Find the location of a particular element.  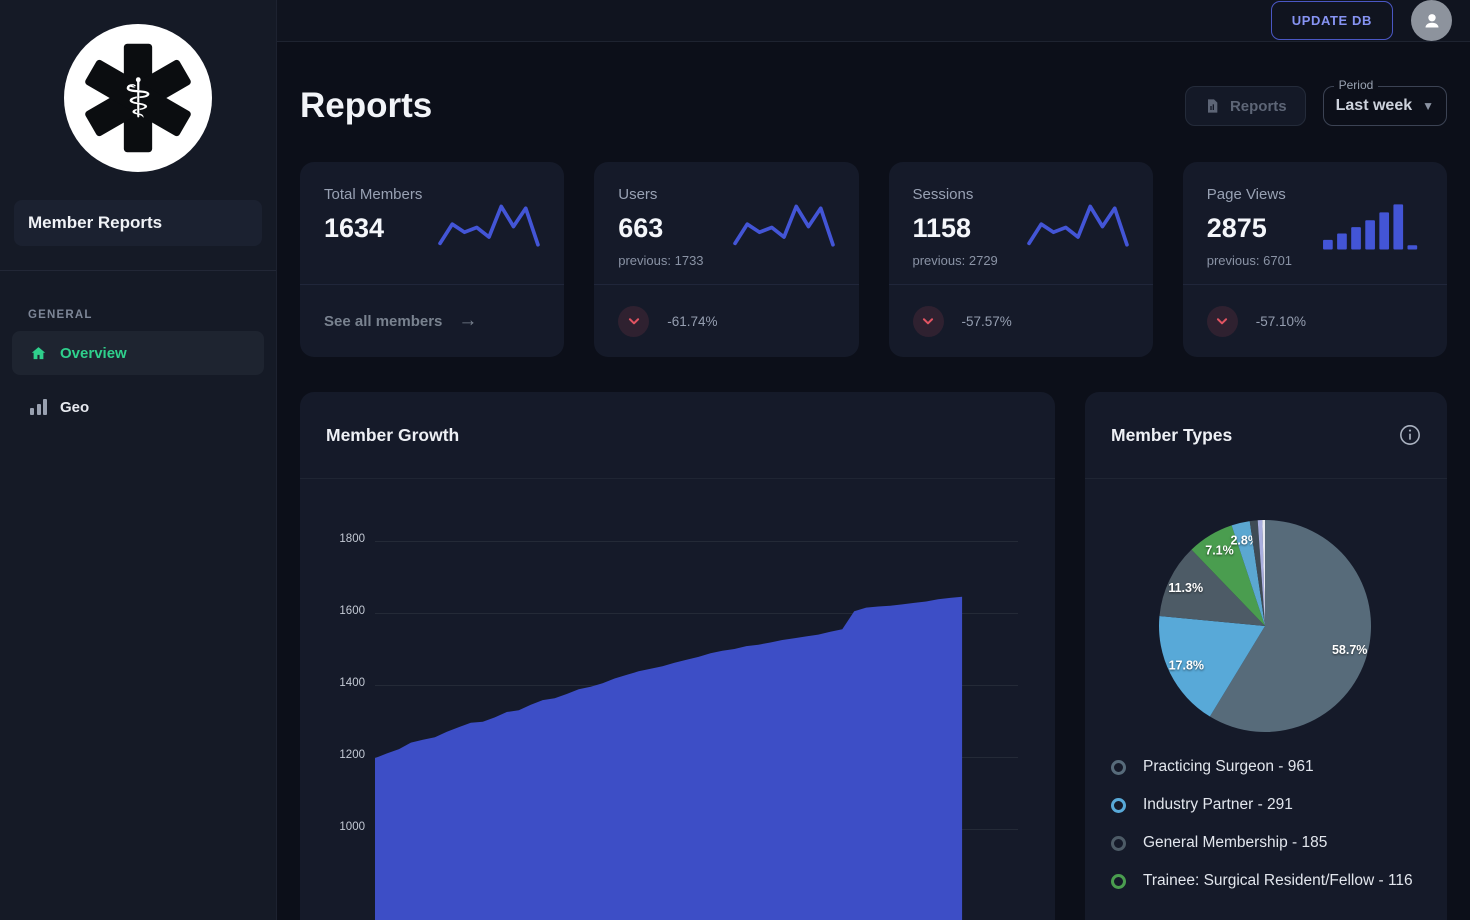

legend-item-practicing-surgeon: Practicing Surgeon - 961 is located at coordinates (1266, 767).